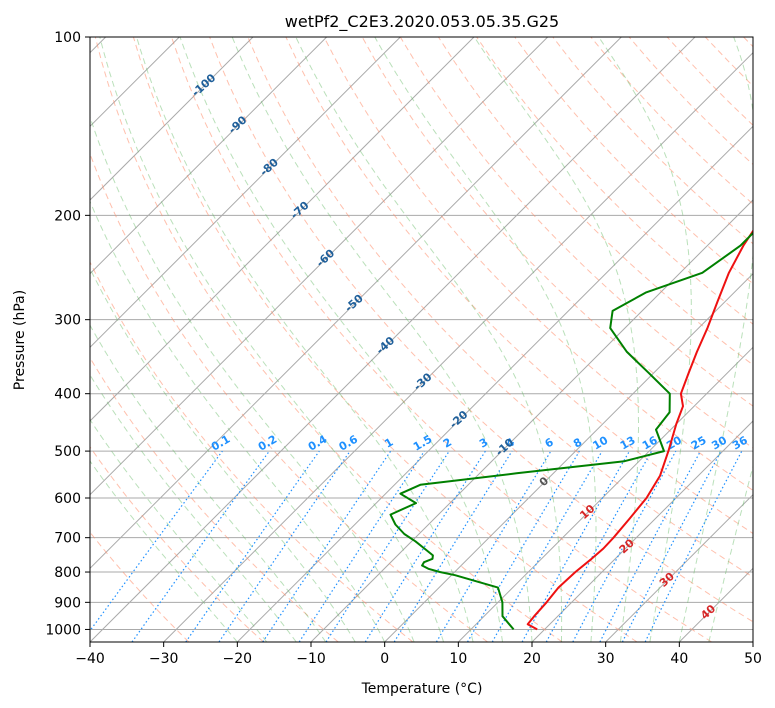 The width and height of the screenshot is (775, 708). Describe the element at coordinates (220, 443) in the screenshot. I see `mixing-ratio-label: 0.1` at that location.